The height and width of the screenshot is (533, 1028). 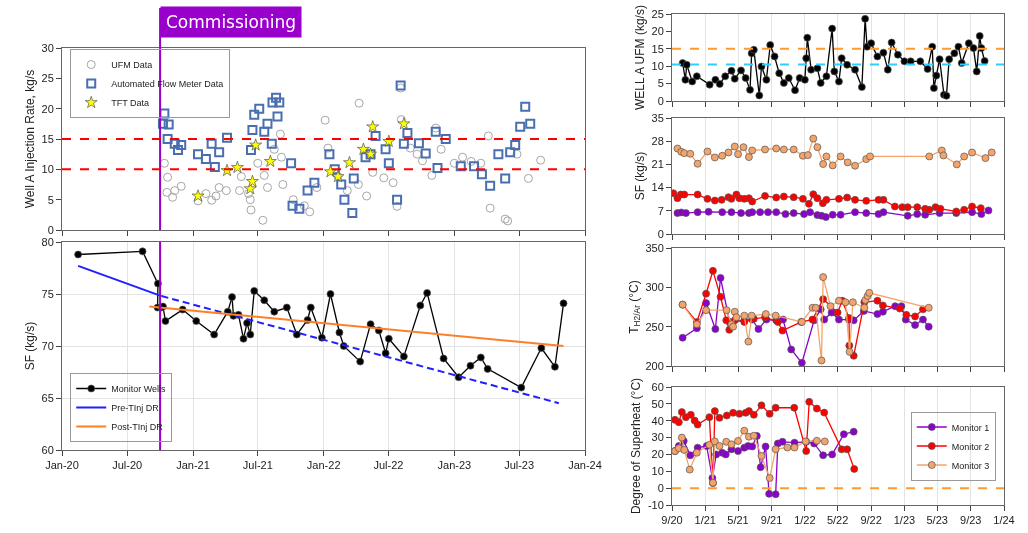 What do you see at coordinates (657, 187) in the screenshot?
I see `y-tick-label: 14` at bounding box center [657, 187].